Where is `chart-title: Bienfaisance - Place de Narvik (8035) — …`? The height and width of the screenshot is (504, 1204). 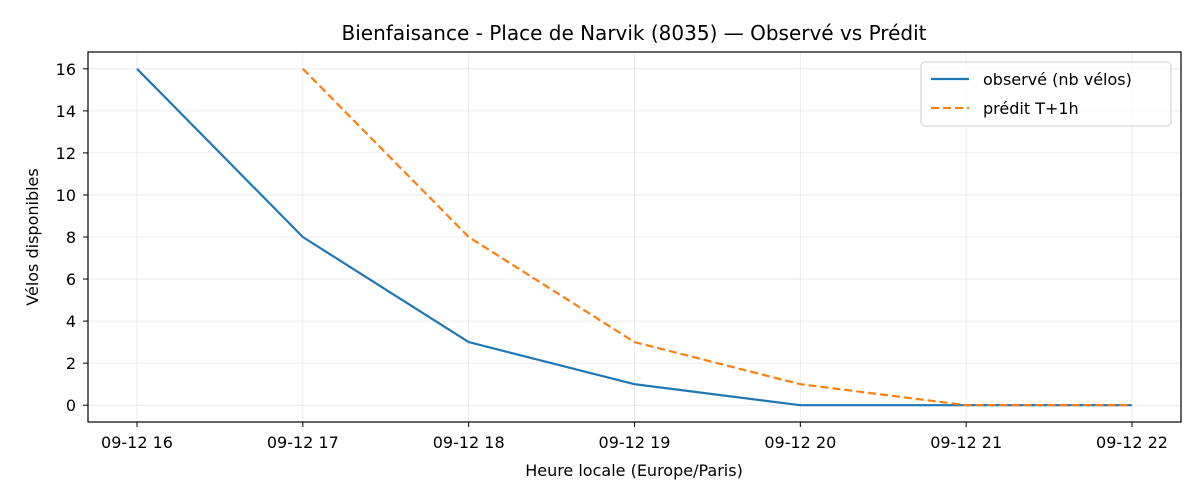
chart-title: Bienfaisance - Place de Narvik (8035) — … is located at coordinates (634, 33).